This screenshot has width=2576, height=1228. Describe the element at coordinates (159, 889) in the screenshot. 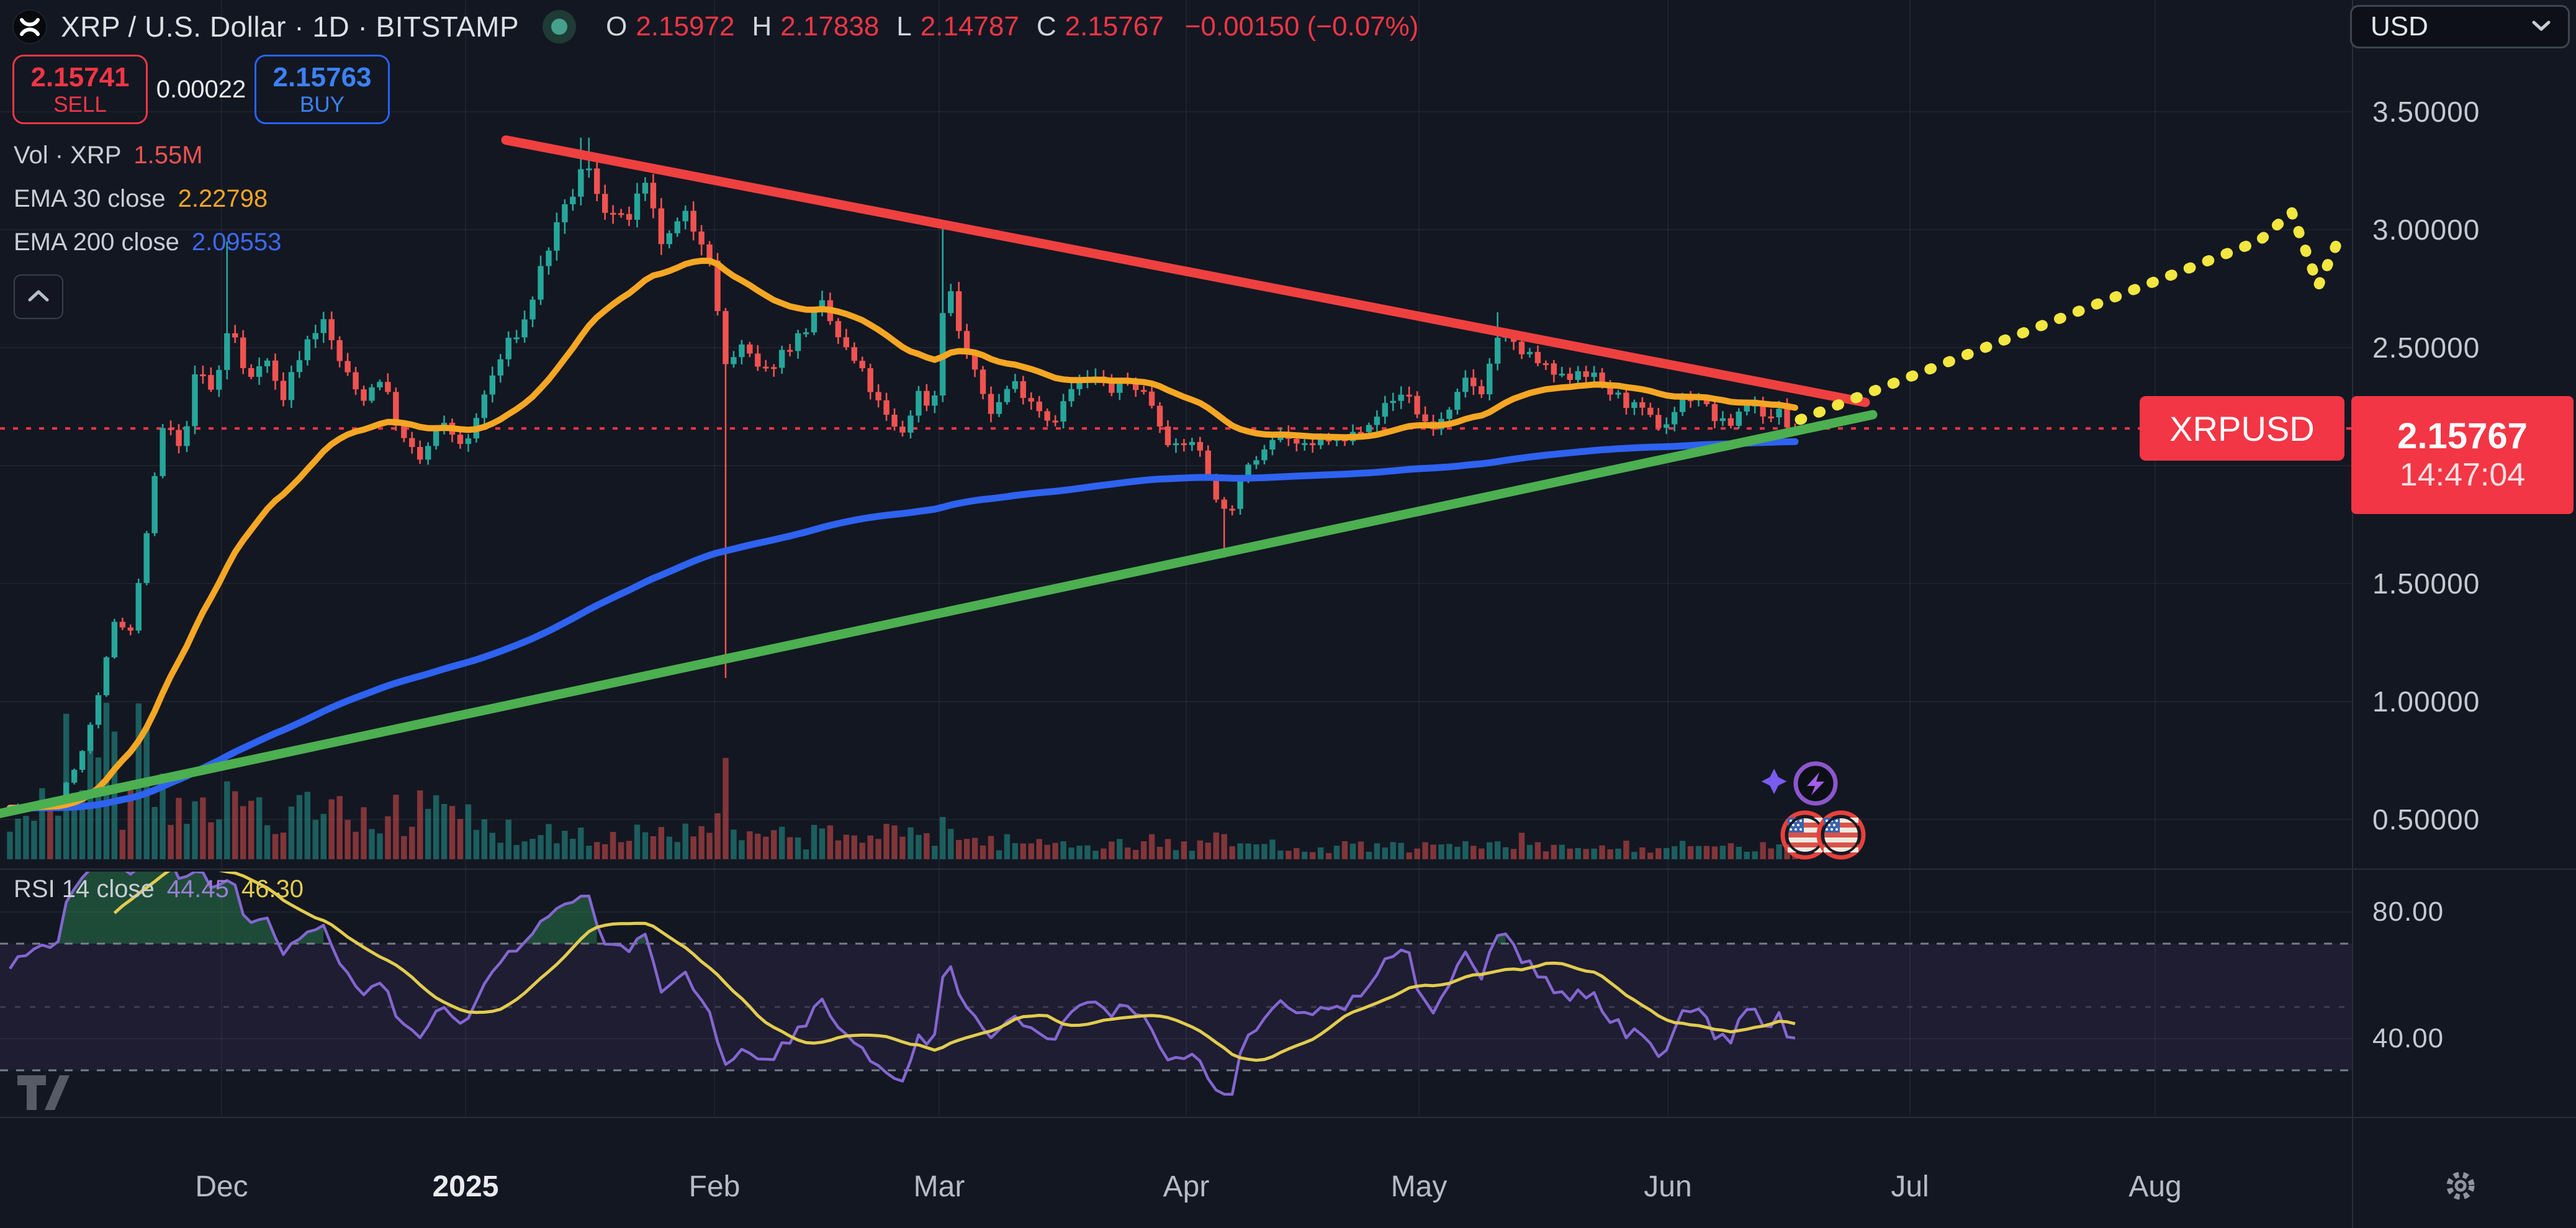

I see `legend-rsi: RSI 14 close 44.45 46.30` at that location.